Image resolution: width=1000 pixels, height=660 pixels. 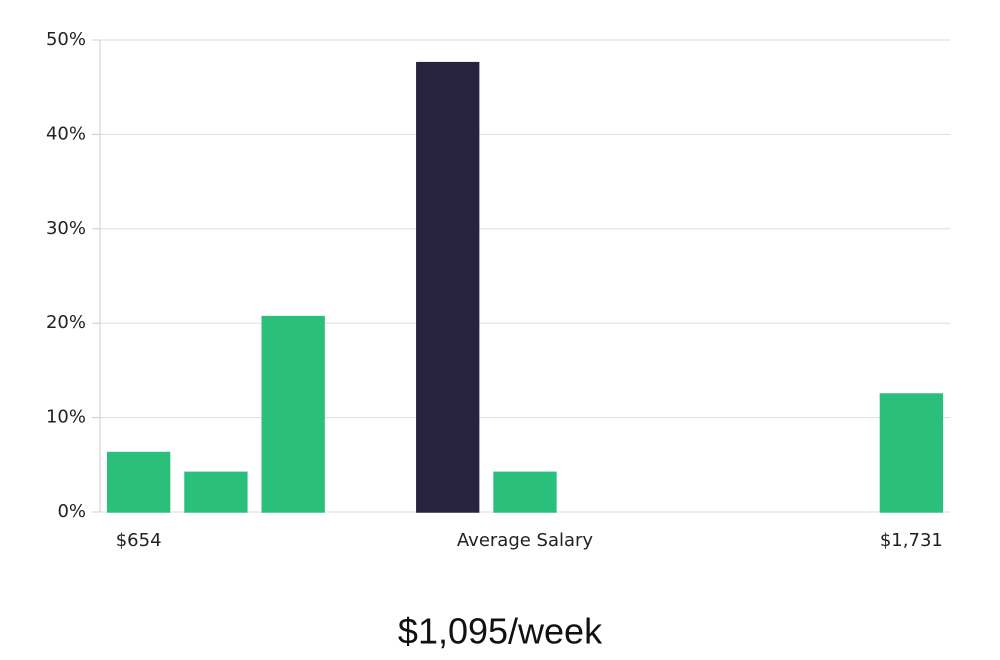 I want to click on salary-annotation: $1,095/week, so click(x=500, y=631).